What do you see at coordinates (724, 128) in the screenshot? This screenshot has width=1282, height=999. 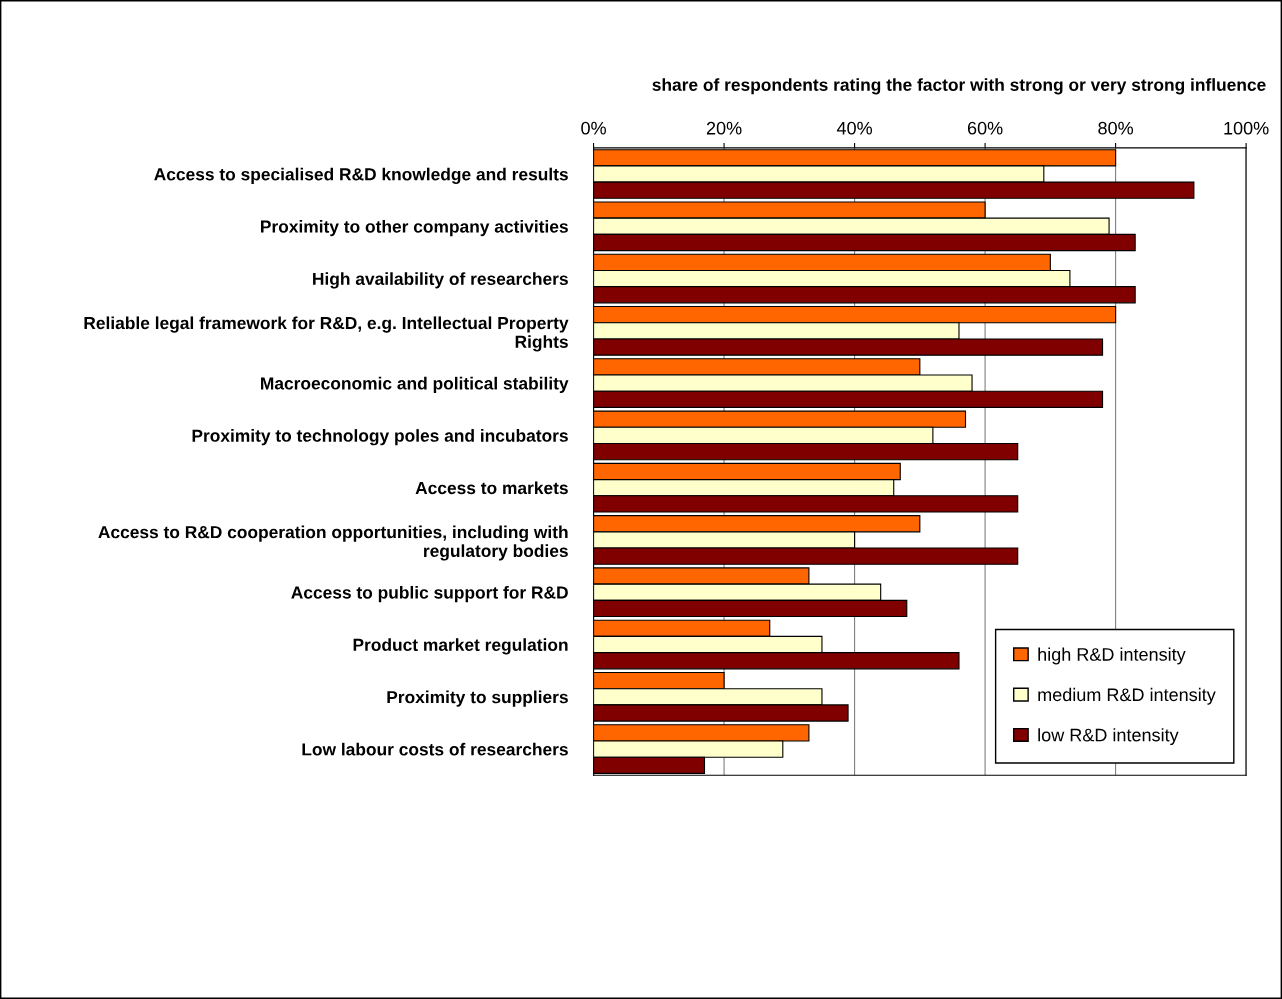 I see `x-tick-label: 20%` at bounding box center [724, 128].